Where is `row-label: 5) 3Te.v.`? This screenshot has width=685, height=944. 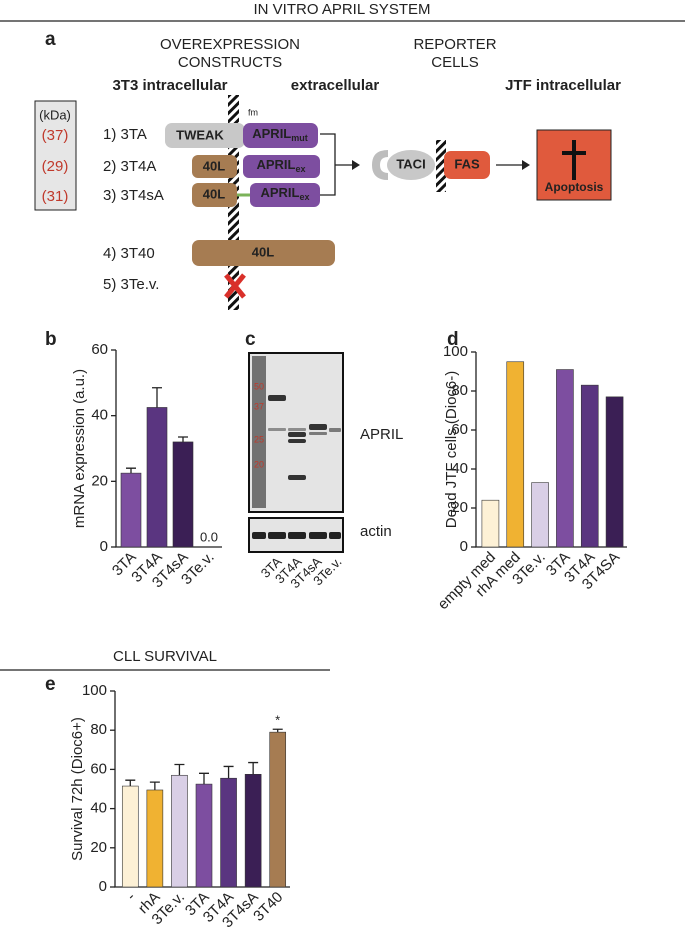
row-label: 5) 3Te.v. is located at coordinates (131, 284).